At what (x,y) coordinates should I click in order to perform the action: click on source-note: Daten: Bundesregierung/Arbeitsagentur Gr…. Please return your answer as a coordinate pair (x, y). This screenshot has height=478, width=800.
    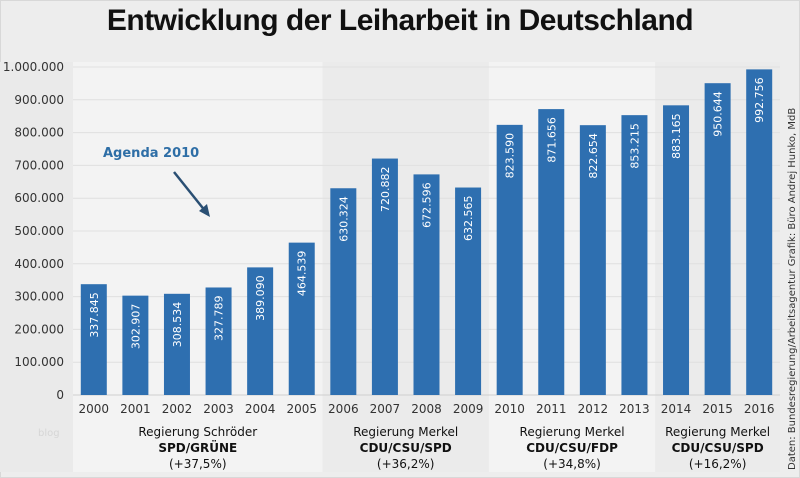
    Looking at the image, I should click on (792, 289).